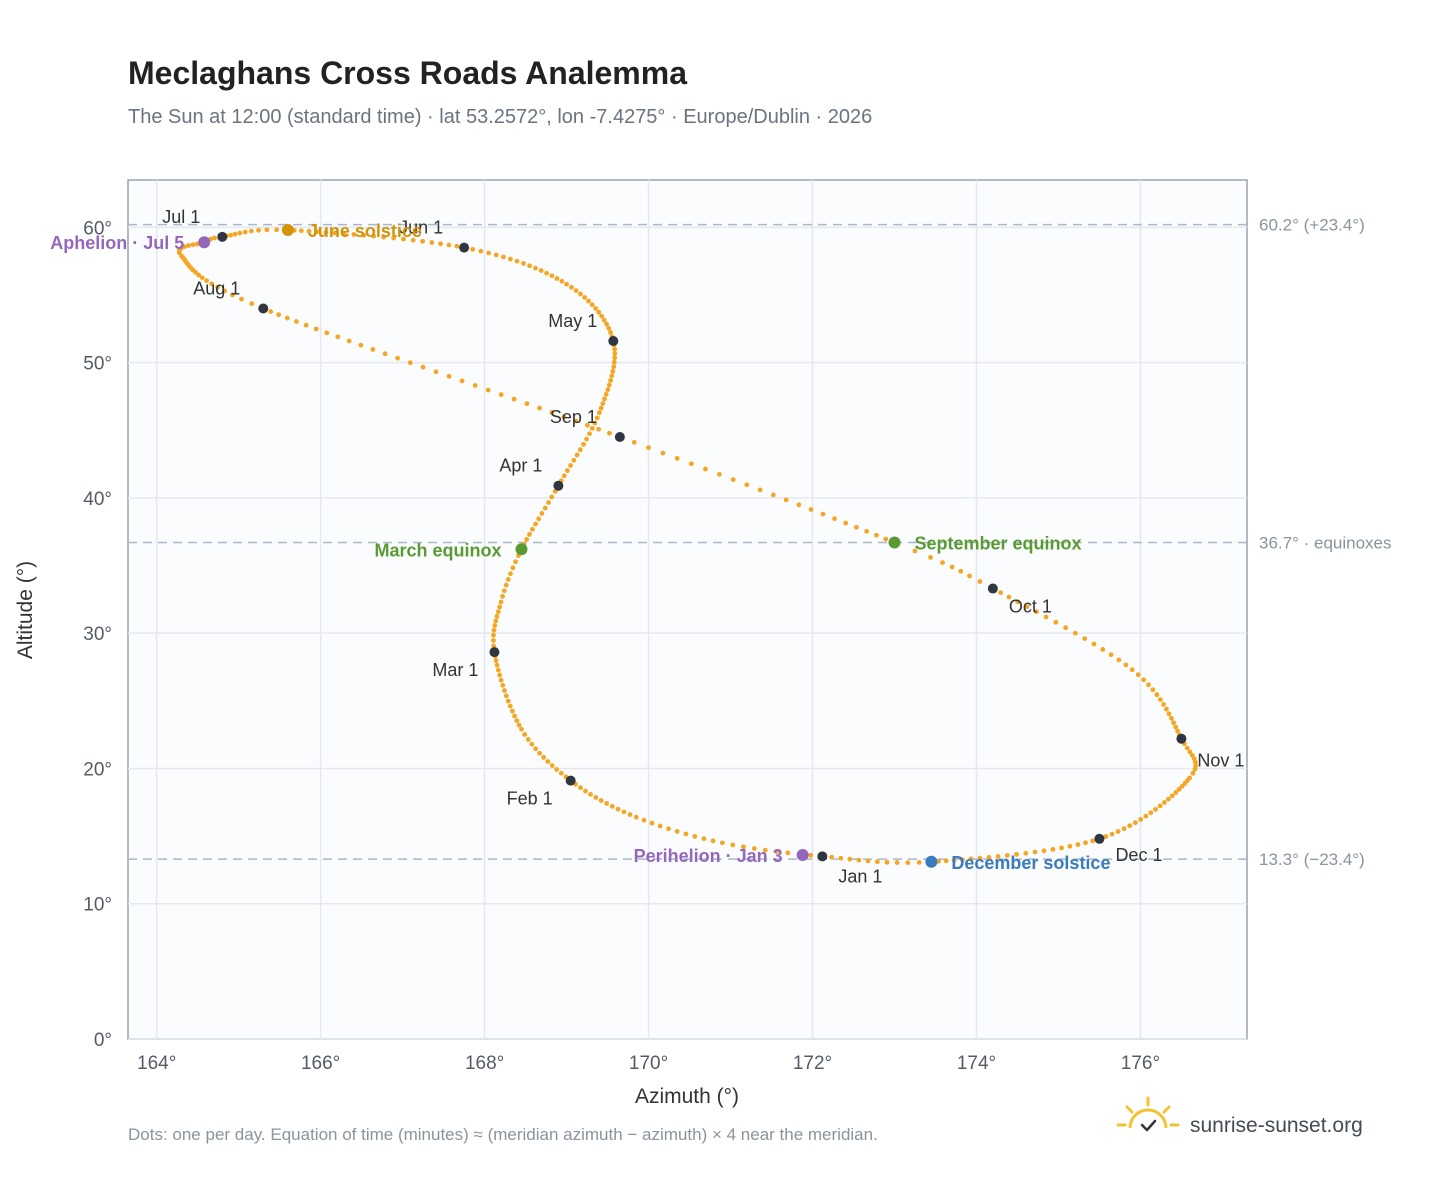 The image size is (1448, 1188). I want to click on reference-line-label: 36.7° · equinoxes, so click(1325, 543).